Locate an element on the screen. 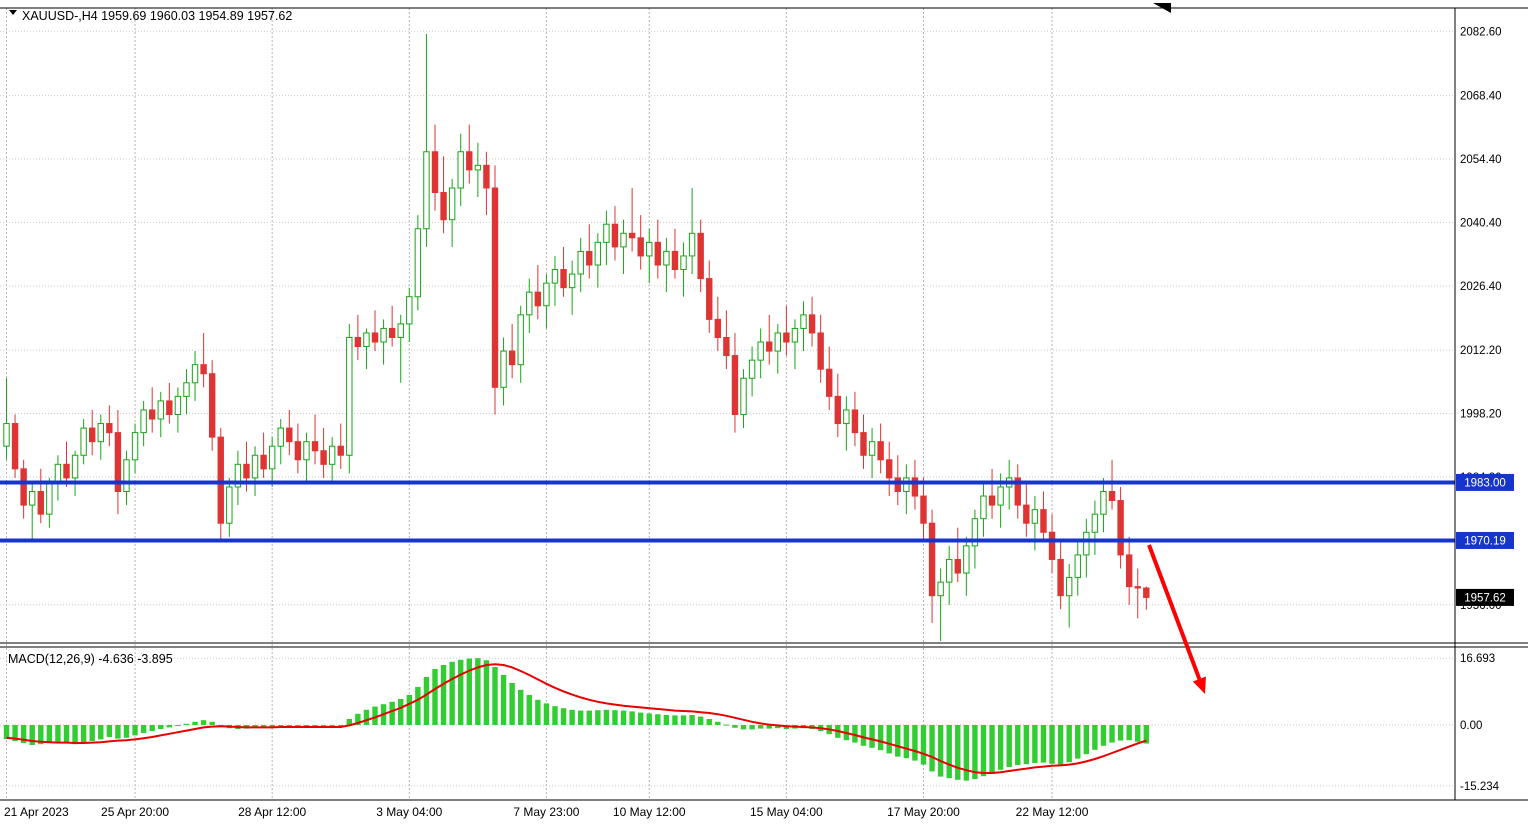 This screenshot has width=1528, height=825. horizontal-line-objects is located at coordinates (727, 511).